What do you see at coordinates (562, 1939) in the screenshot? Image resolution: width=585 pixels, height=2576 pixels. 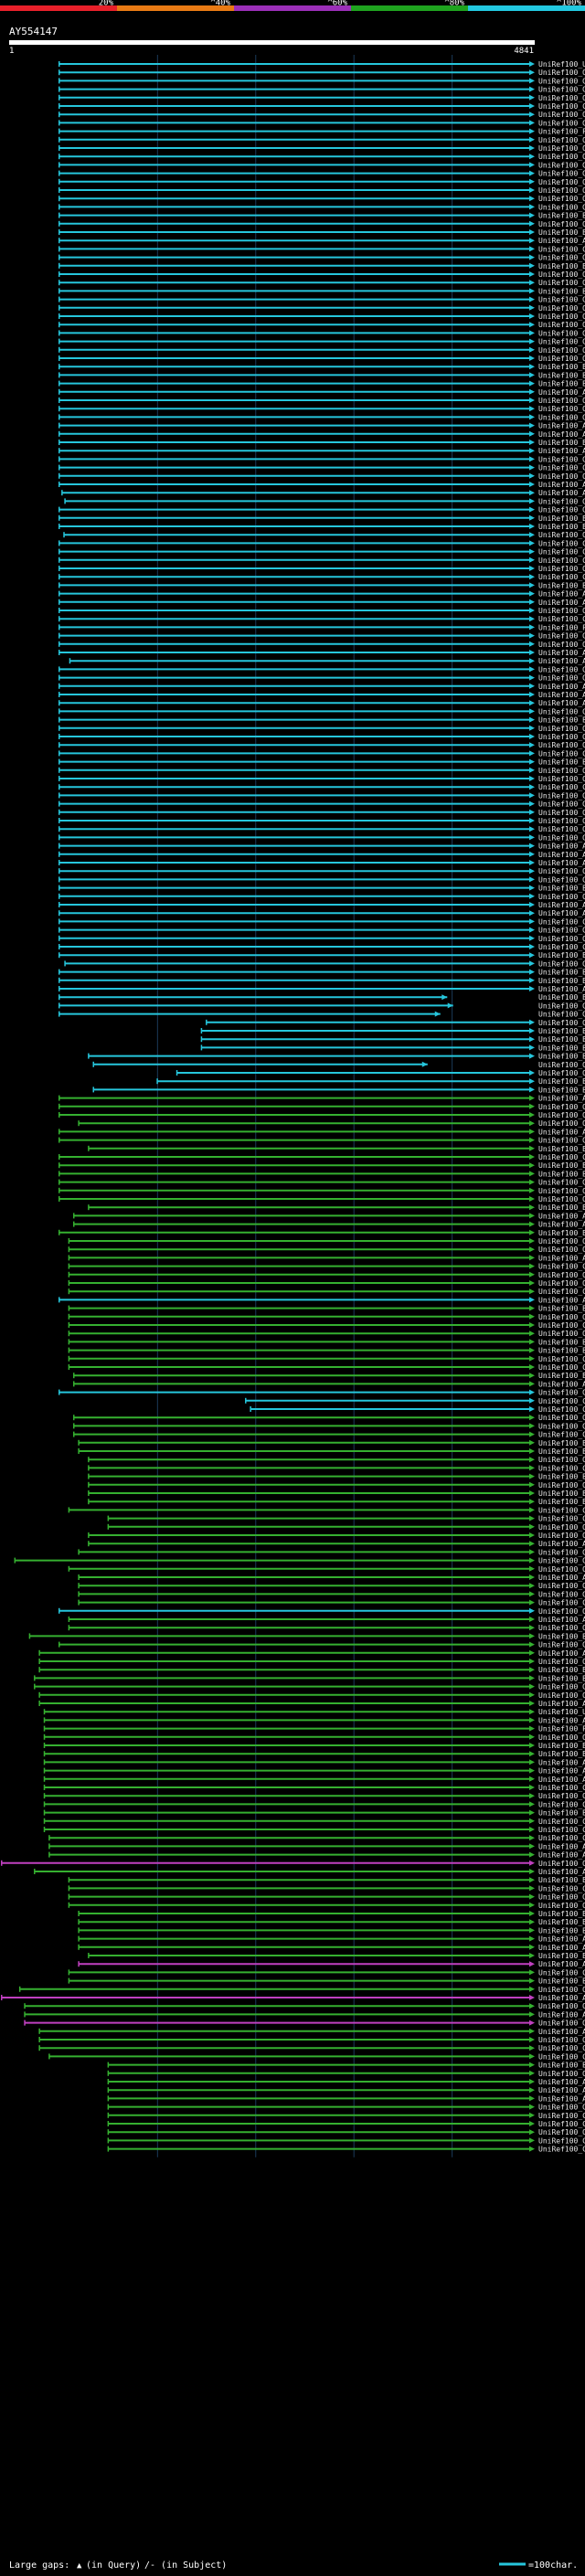 I see `row-label: UniRef100_A5JW28` at bounding box center [562, 1939].